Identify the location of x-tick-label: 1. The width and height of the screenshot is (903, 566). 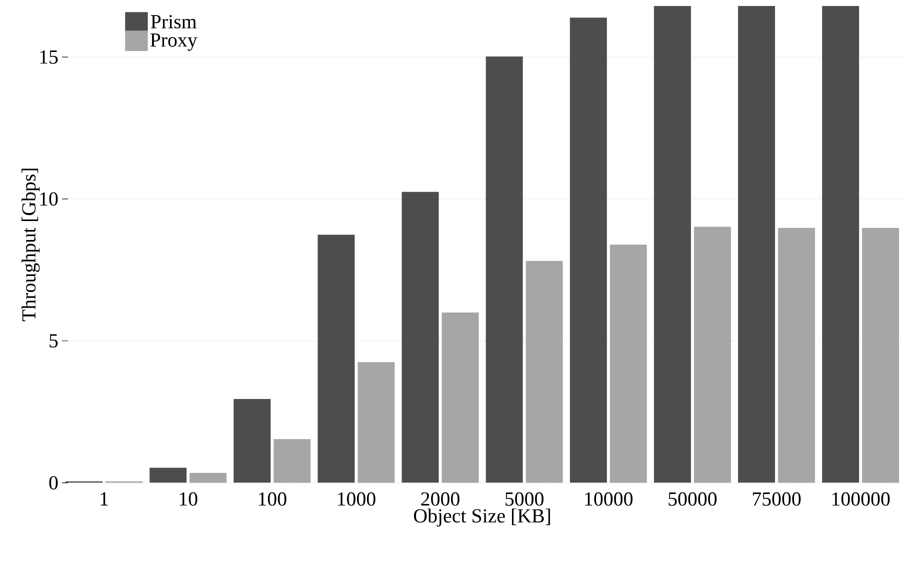
(104, 499).